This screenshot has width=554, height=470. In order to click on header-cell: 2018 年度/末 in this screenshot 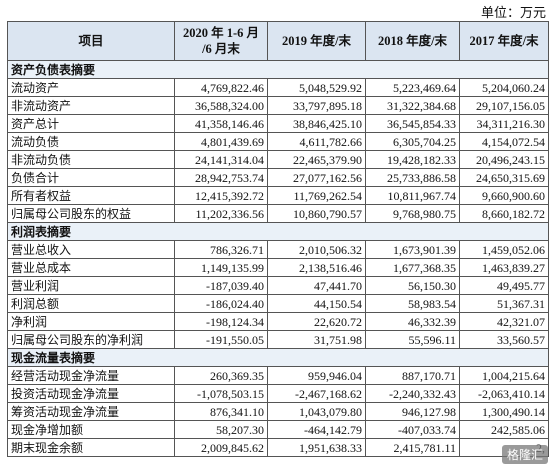, I will do `click(412, 41)`.